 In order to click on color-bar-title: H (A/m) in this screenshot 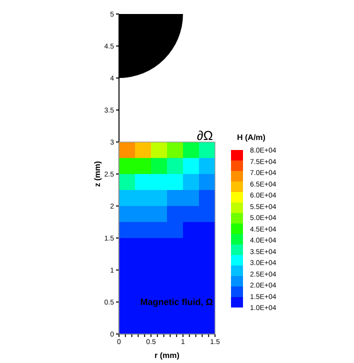, I will do `click(251, 137)`.